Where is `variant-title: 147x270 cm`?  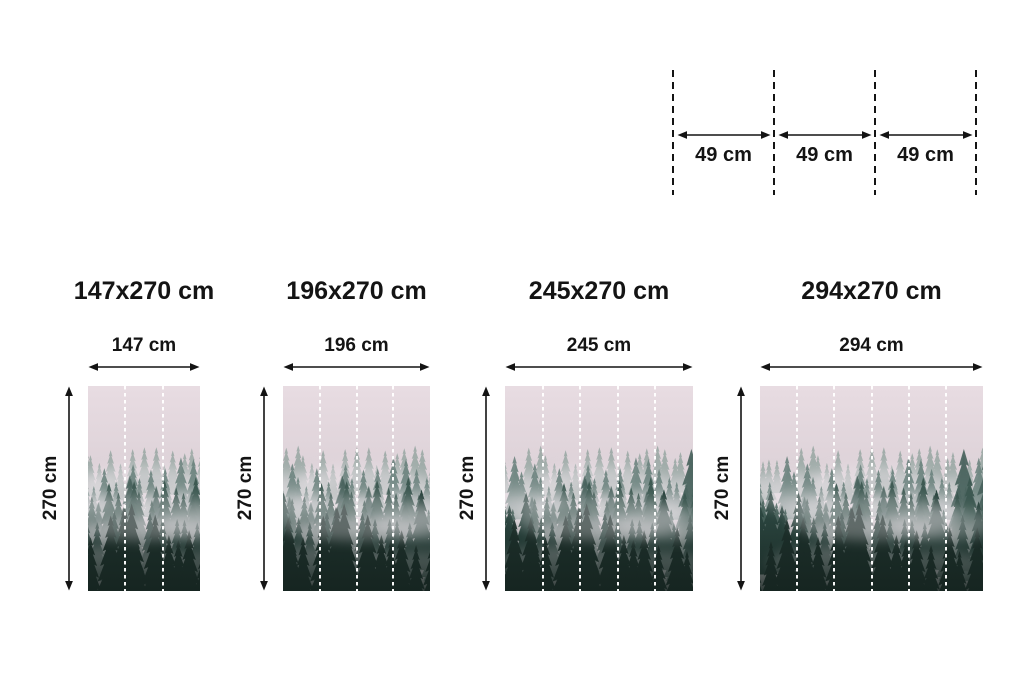
variant-title: 147x270 cm is located at coordinates (144, 291).